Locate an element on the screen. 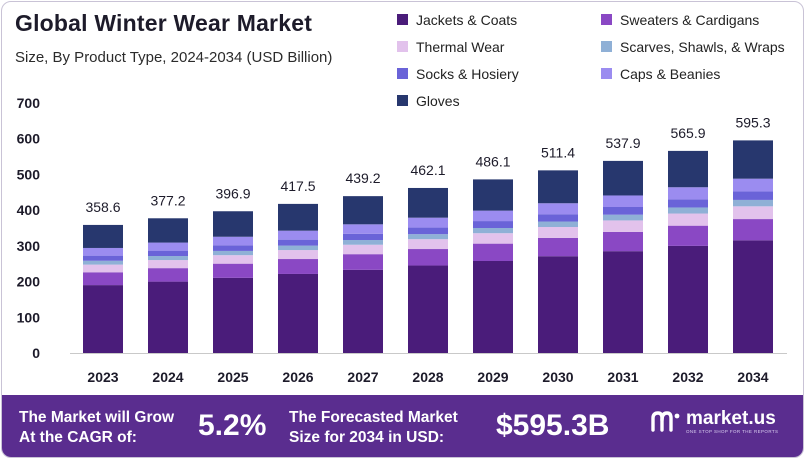 This screenshot has height=459, width=805. brand-name: market.us is located at coordinates (731, 418).